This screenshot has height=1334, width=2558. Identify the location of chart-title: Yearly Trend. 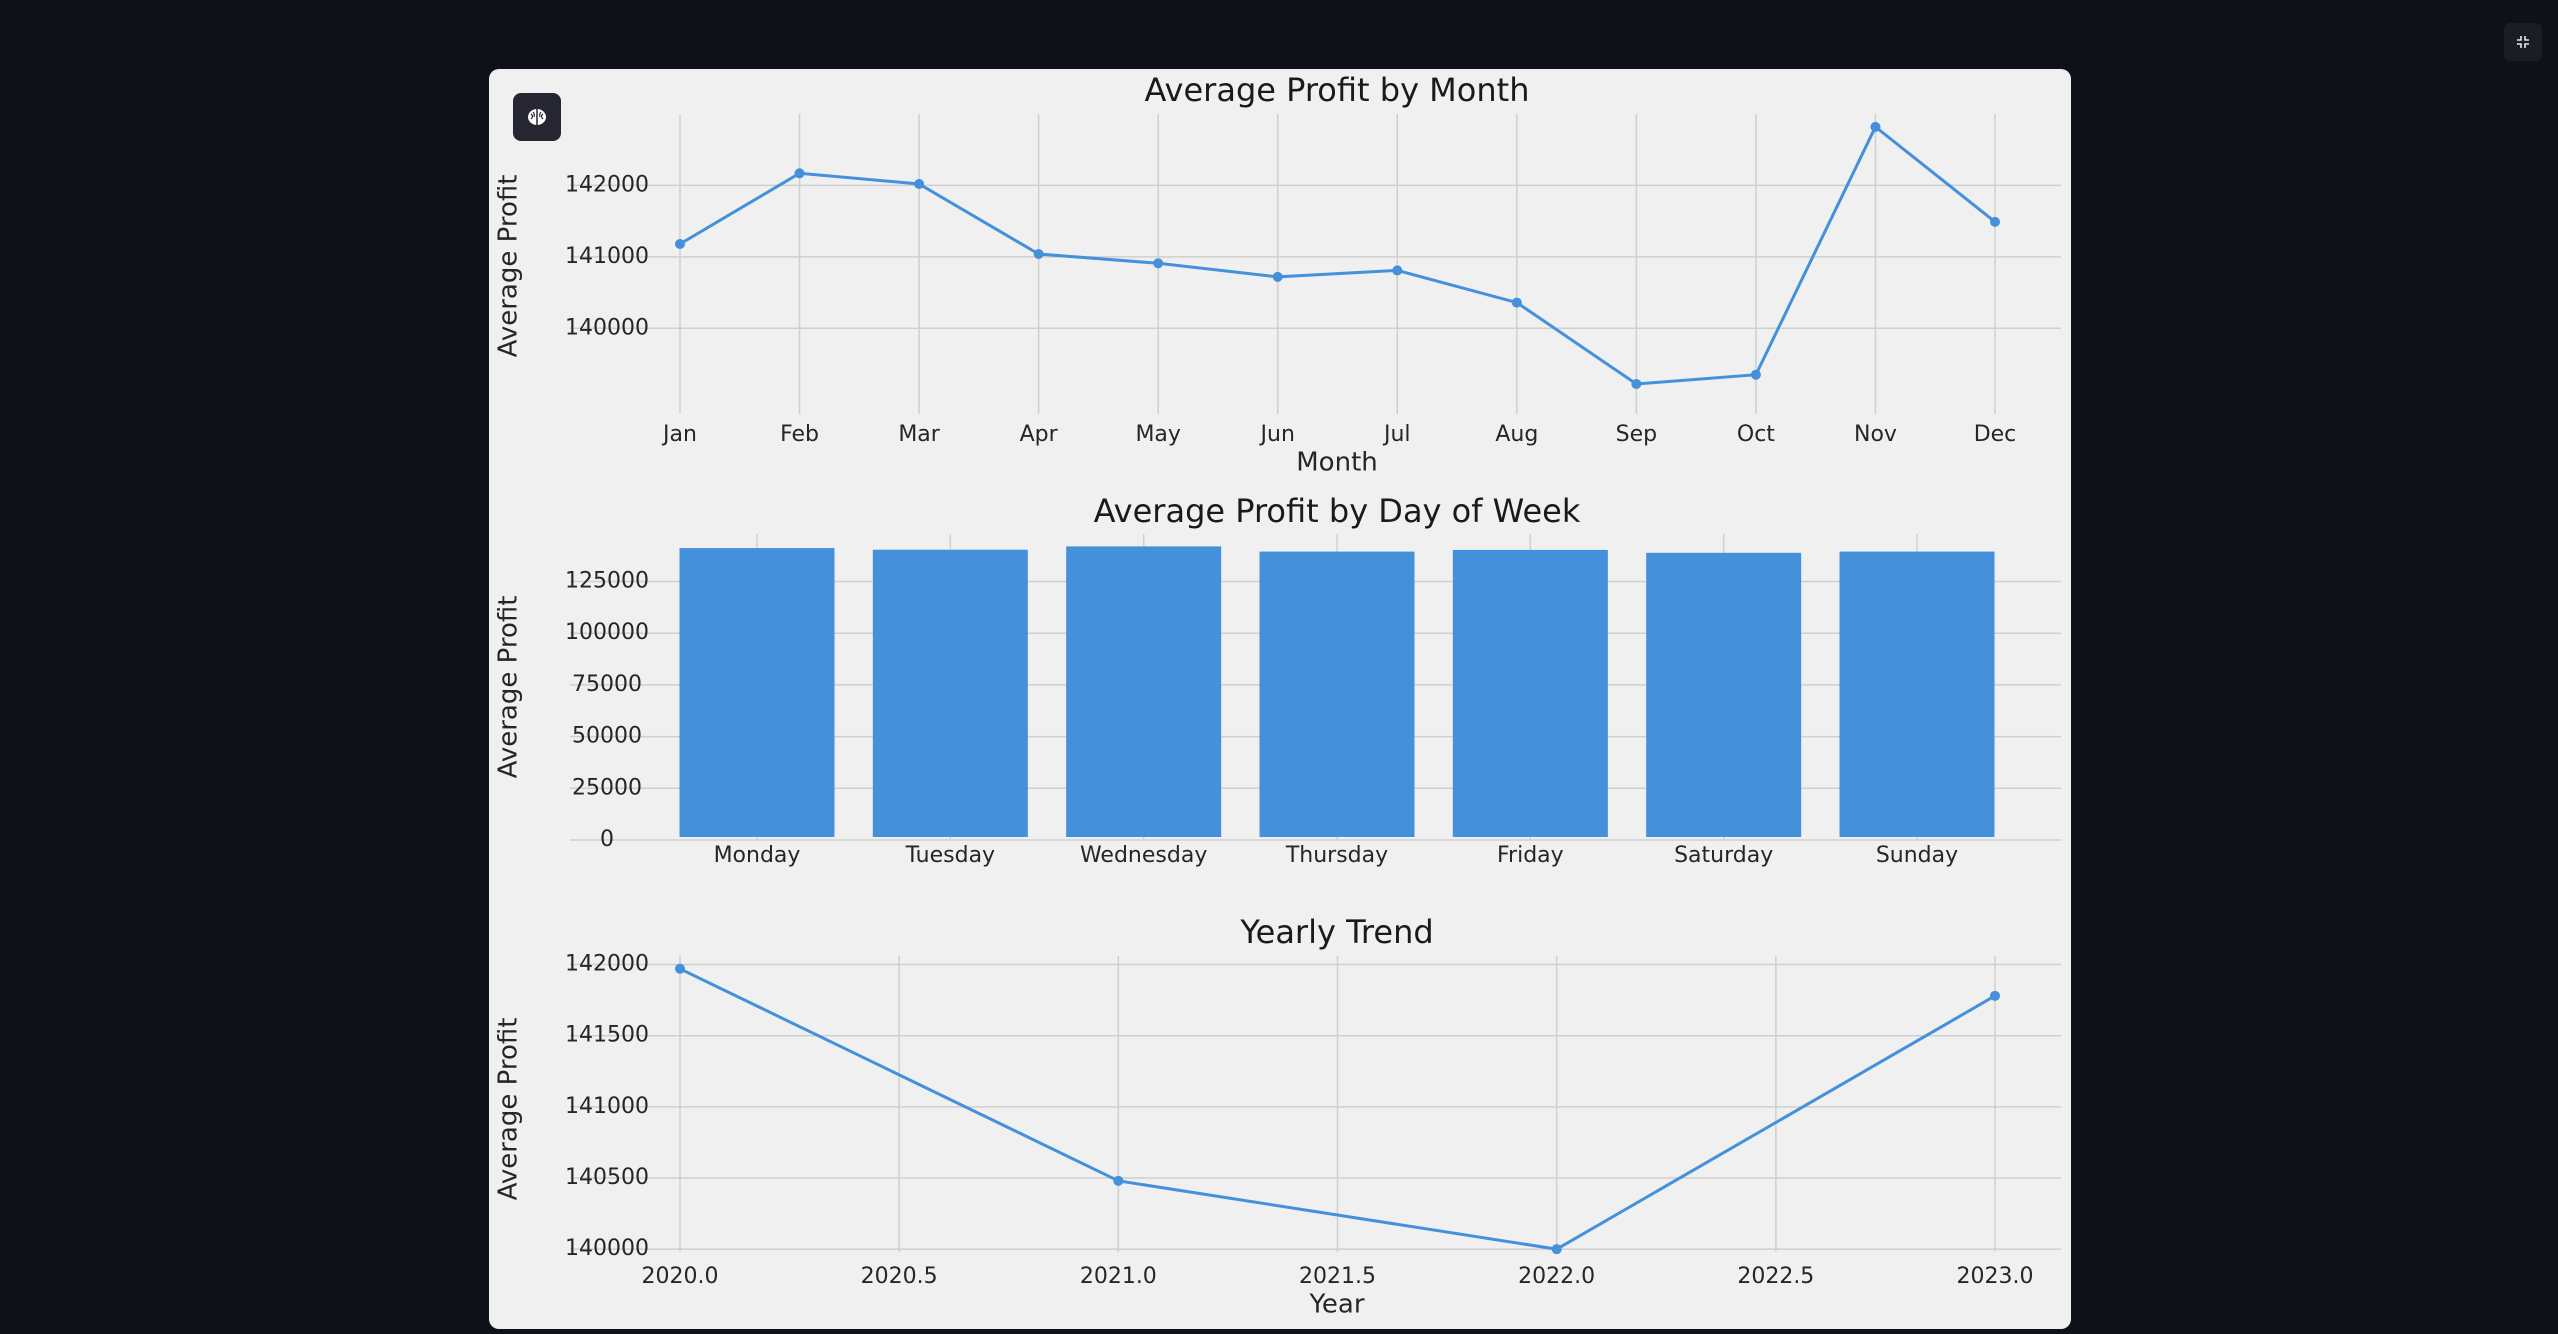
(1336, 932).